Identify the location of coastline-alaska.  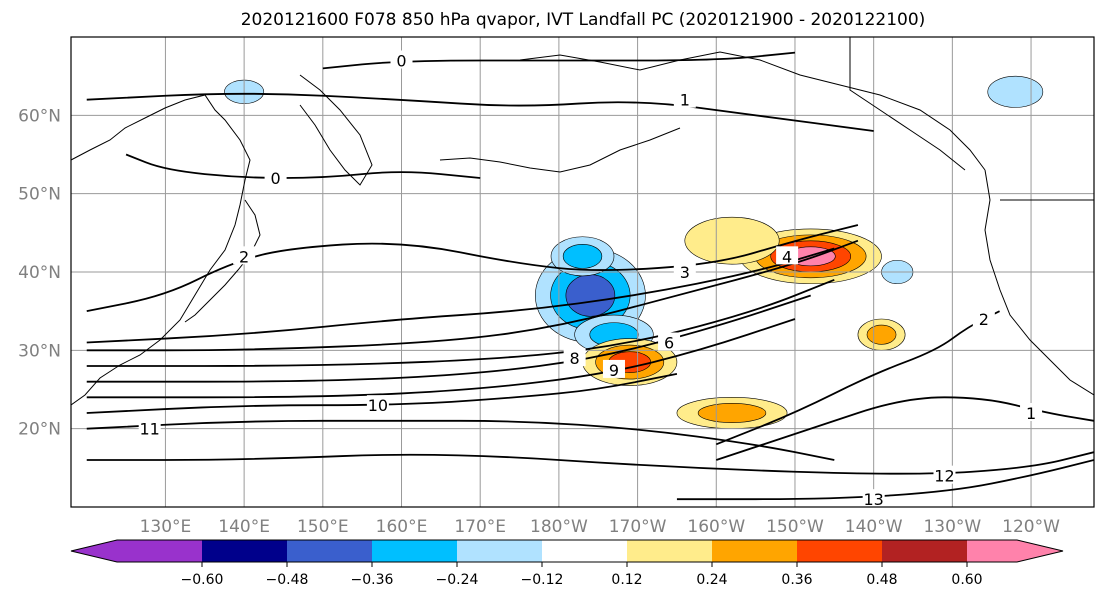
(752, 111).